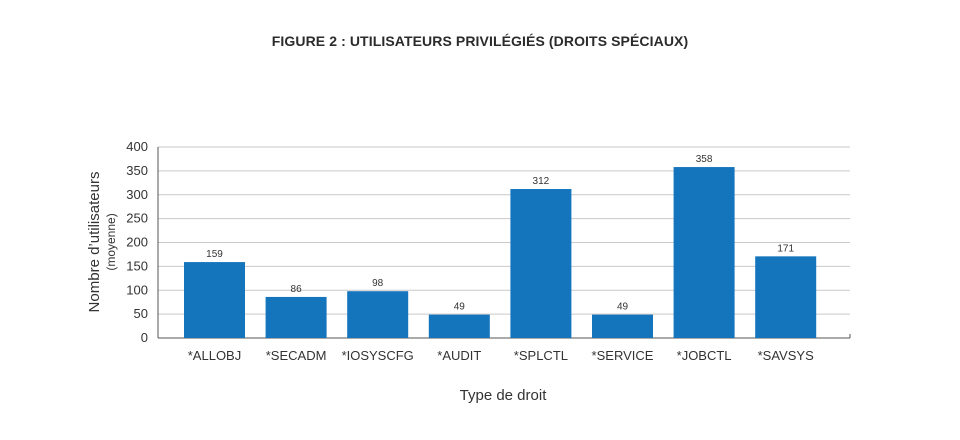  Describe the element at coordinates (137, 265) in the screenshot. I see `y-tick-label: 150` at that location.